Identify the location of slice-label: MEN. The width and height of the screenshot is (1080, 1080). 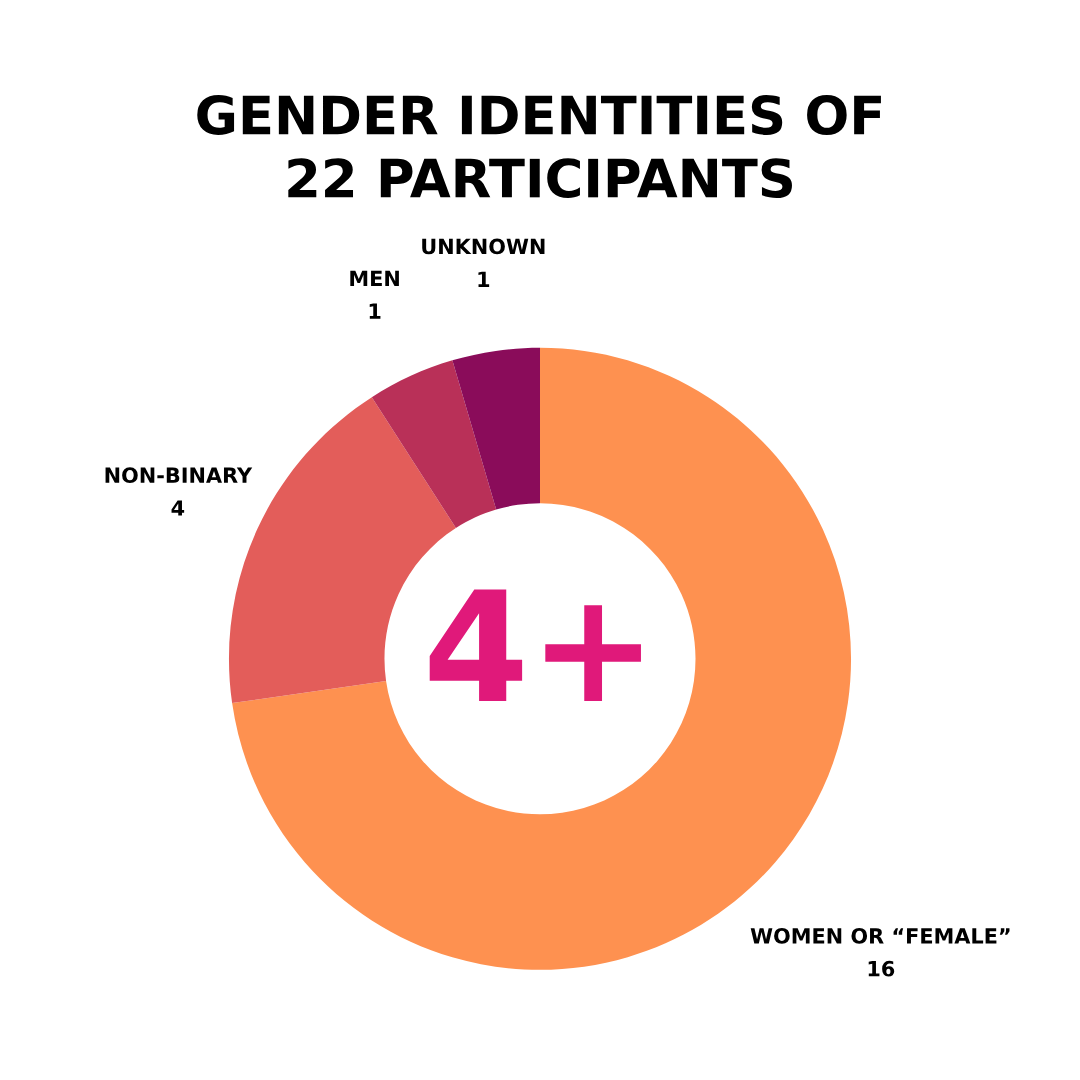
(374, 278).